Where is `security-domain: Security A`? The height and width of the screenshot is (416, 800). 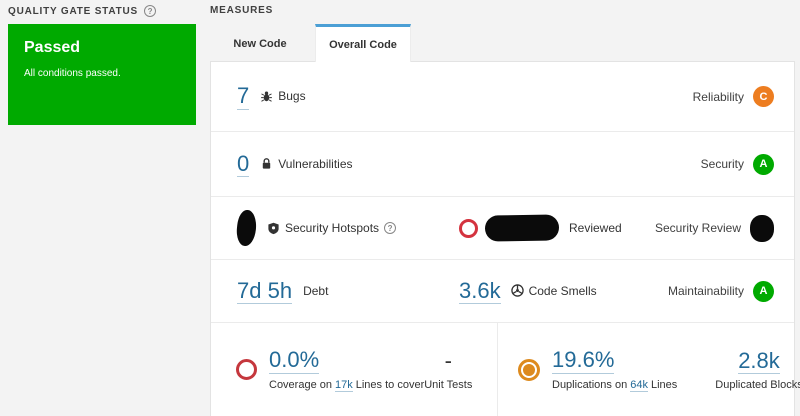
security-domain: Security A is located at coordinates (737, 164).